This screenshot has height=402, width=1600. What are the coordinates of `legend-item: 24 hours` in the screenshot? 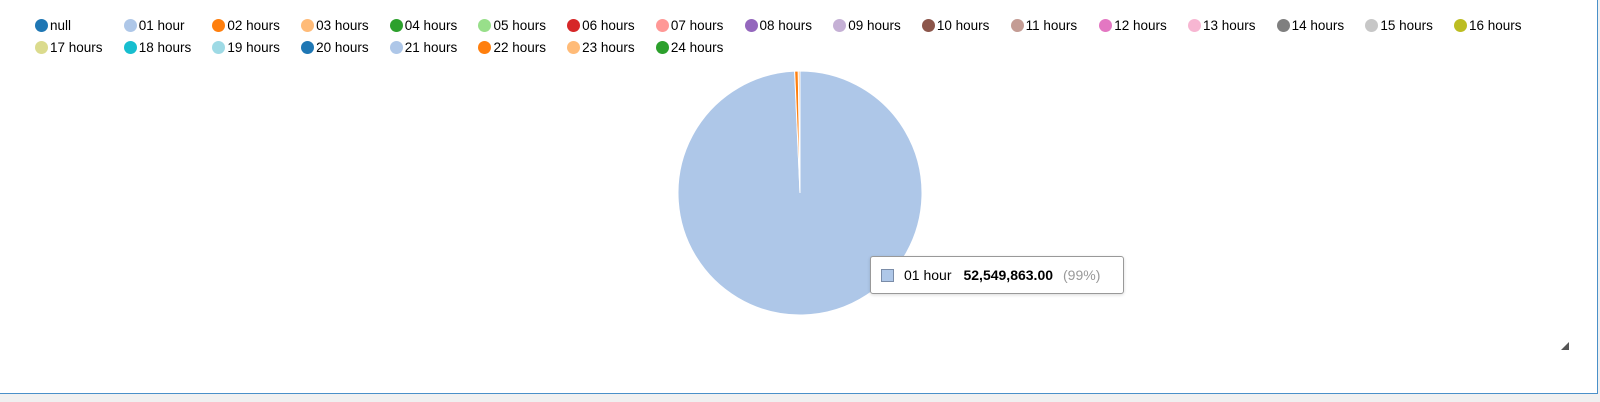 It's located at (700, 47).